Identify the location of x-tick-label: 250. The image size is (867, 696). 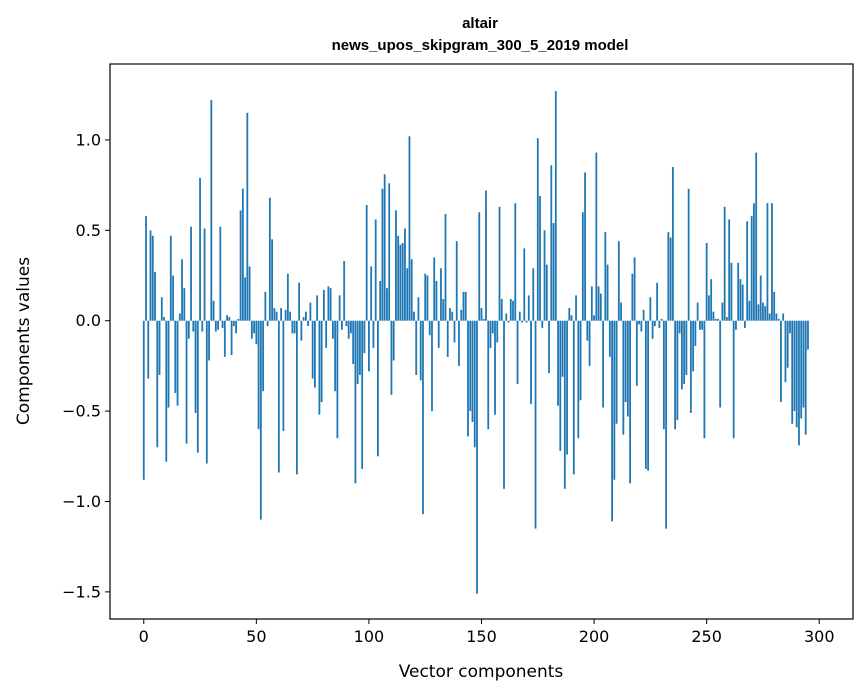
(706, 636).